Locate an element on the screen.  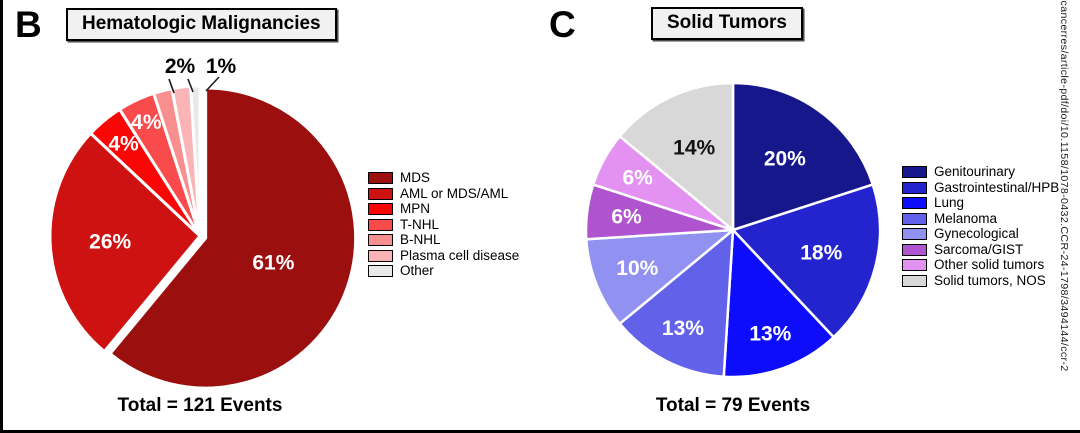
legend-item-gynecological: Gynecological is located at coordinates (980, 234).